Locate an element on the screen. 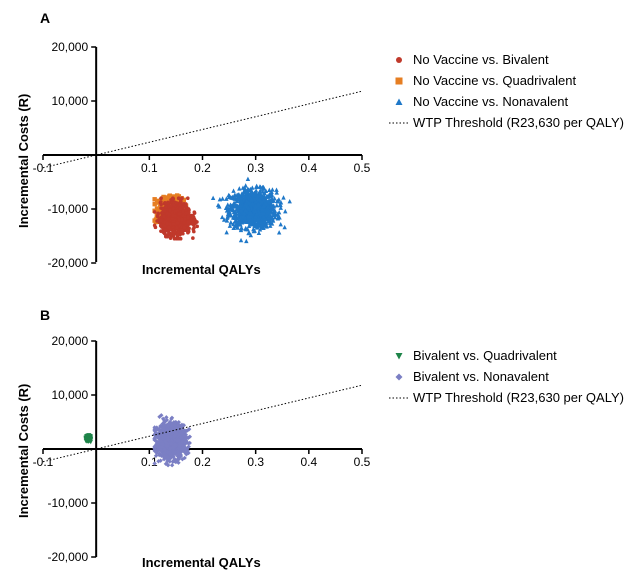  panel-a-xlabel: Incremental QALYs is located at coordinates (201, 269).